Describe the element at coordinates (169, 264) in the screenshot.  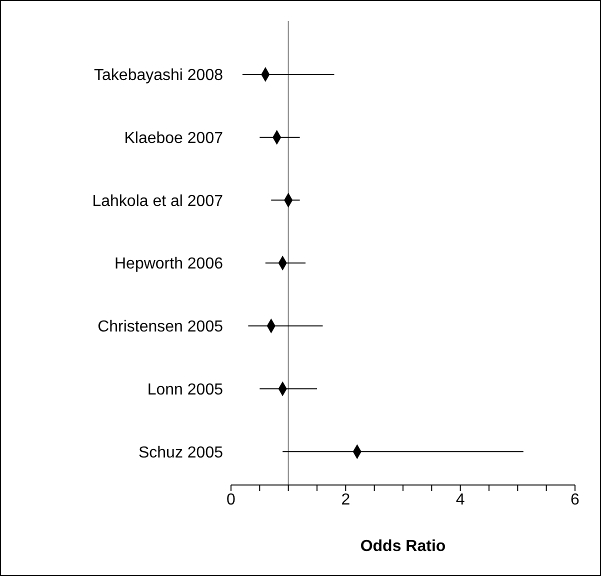
I see `y-tick-label: Hepworth 2006` at that location.